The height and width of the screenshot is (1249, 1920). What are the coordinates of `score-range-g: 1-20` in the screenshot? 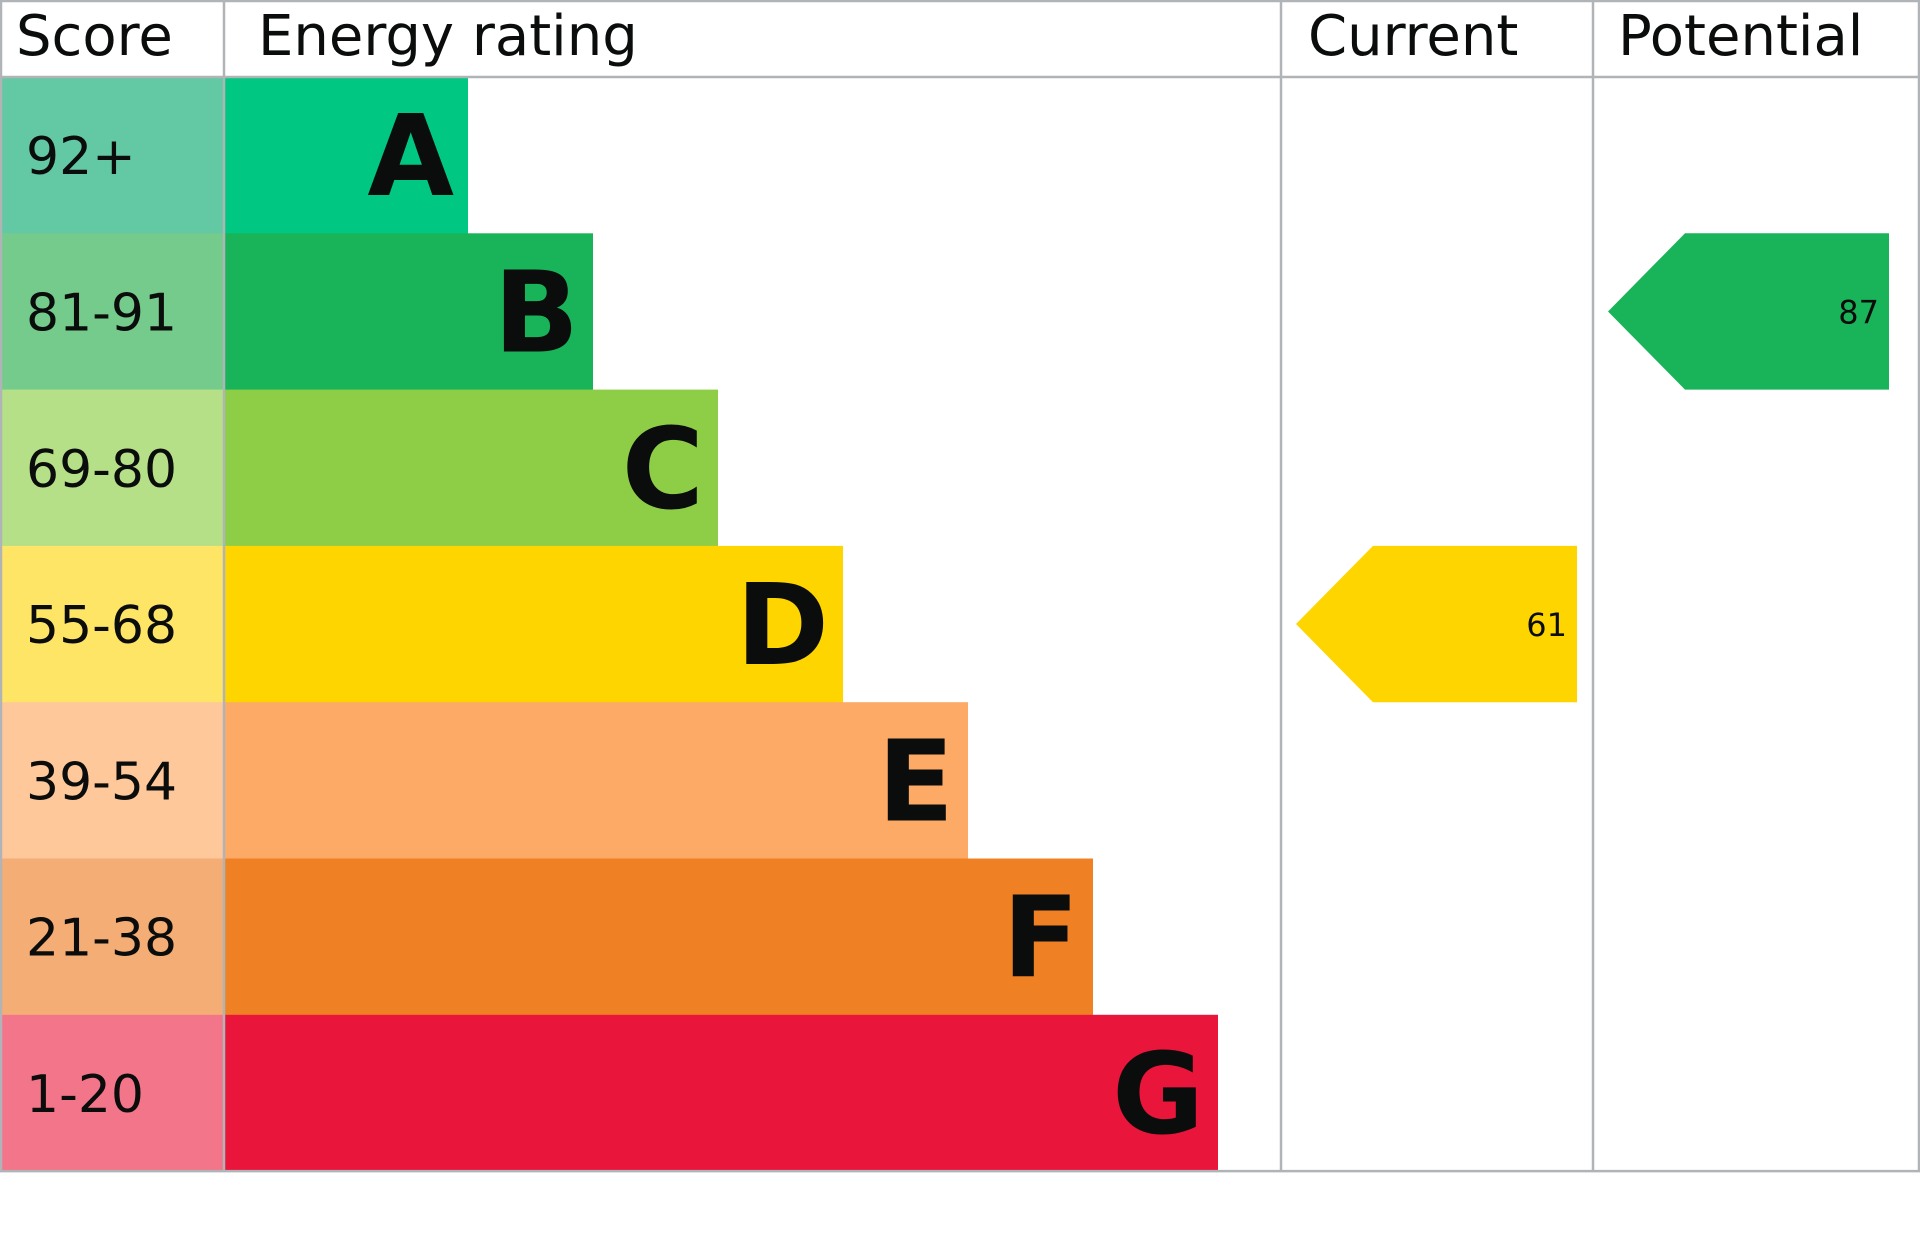 It's located at (85, 1095).